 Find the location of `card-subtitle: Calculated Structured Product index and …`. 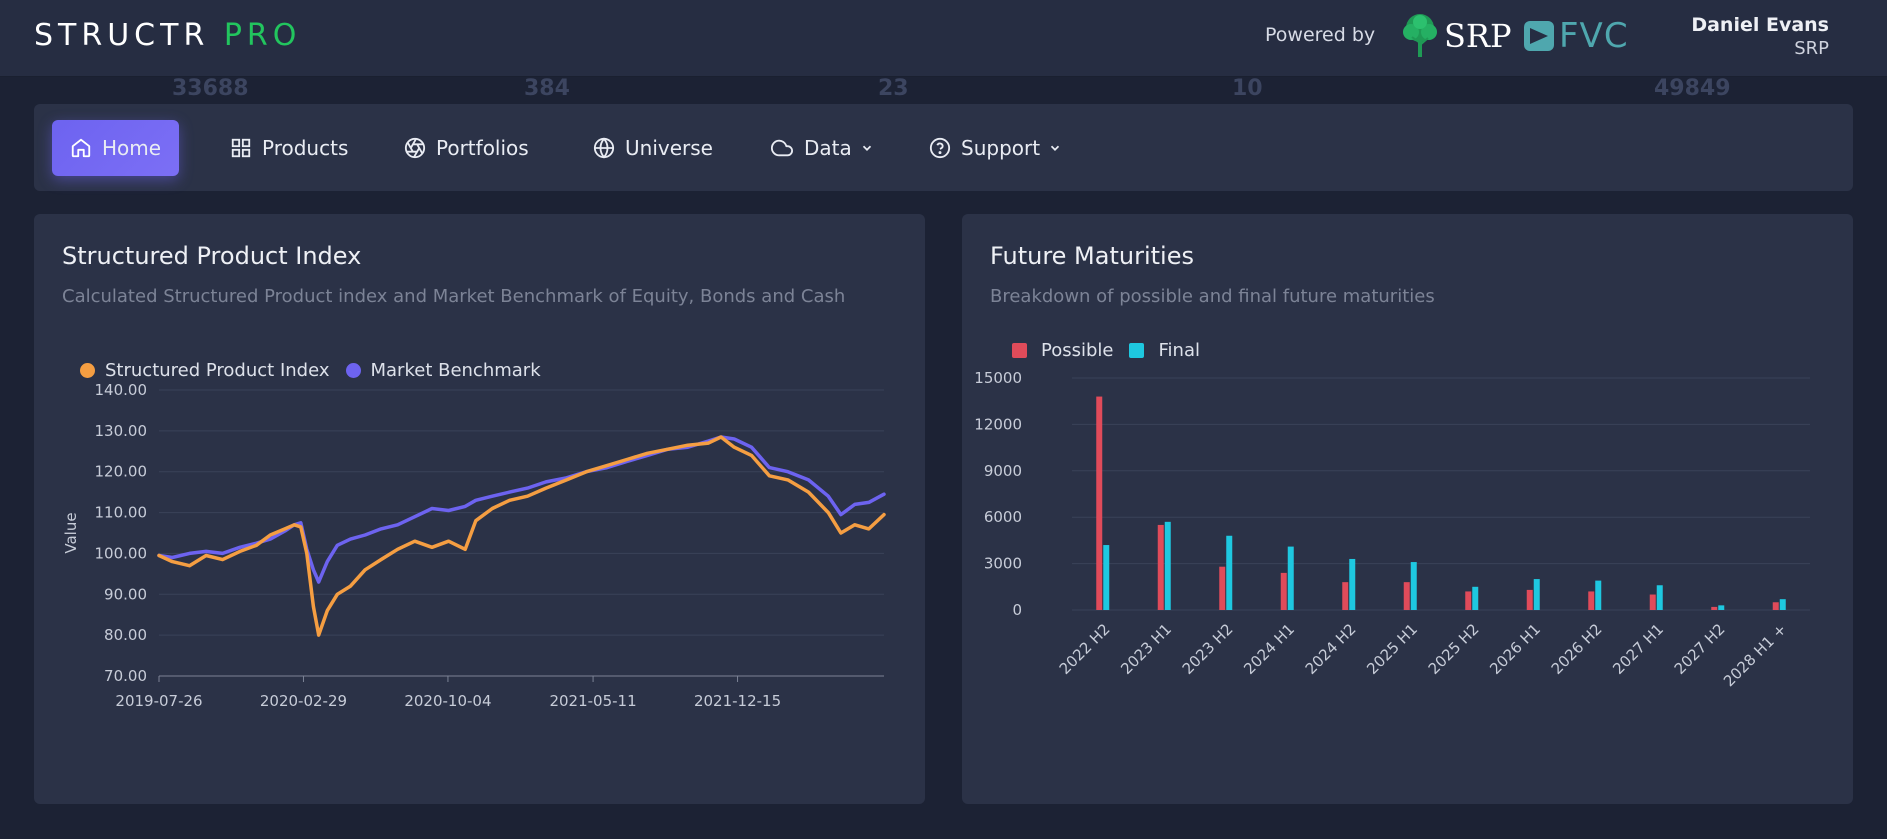

card-subtitle: Calculated Structured Product index and … is located at coordinates (454, 296).